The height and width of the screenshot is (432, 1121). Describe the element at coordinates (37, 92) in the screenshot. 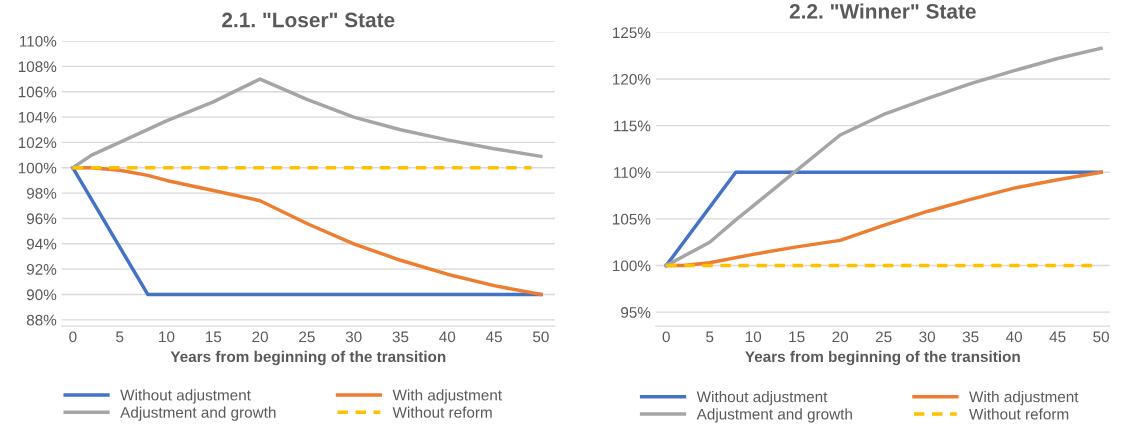

I see `y-tick-label: 106%` at that location.